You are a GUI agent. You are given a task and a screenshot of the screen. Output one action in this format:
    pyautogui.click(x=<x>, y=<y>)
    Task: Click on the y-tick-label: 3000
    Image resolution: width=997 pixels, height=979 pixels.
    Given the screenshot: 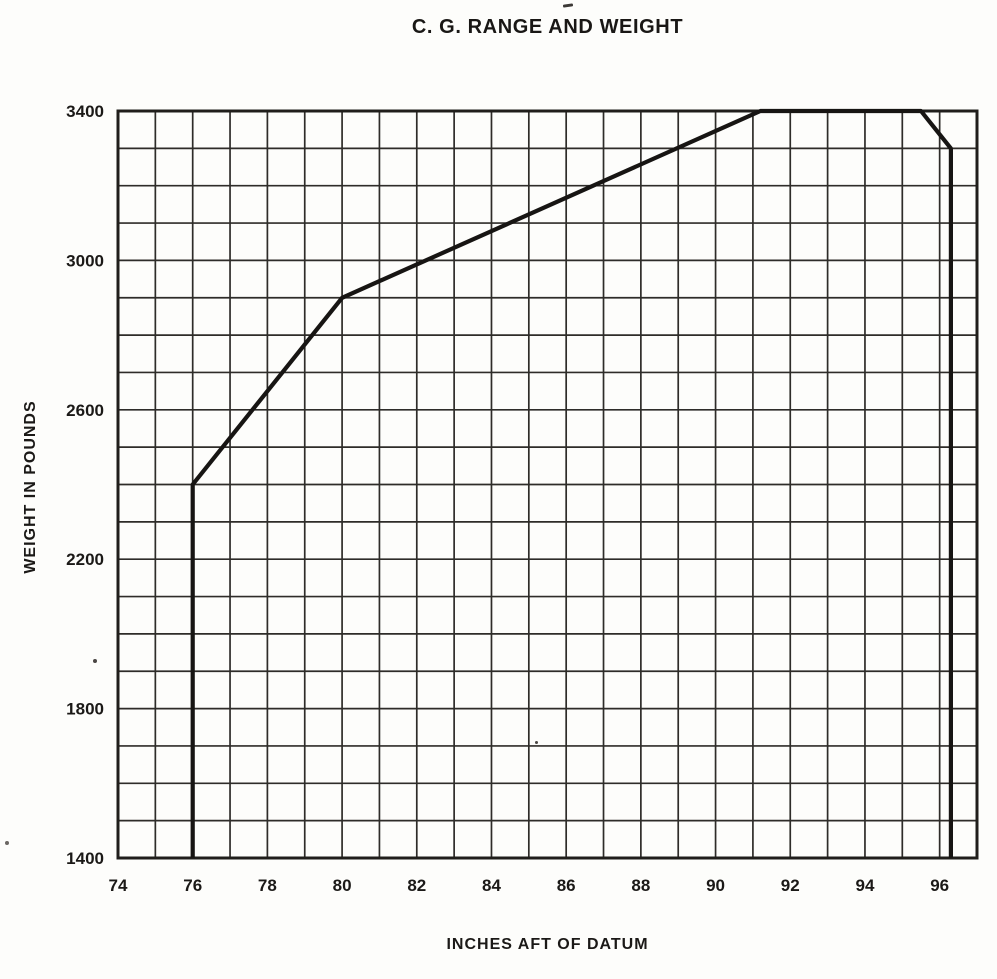 What is the action you would take?
    pyautogui.click(x=85, y=260)
    